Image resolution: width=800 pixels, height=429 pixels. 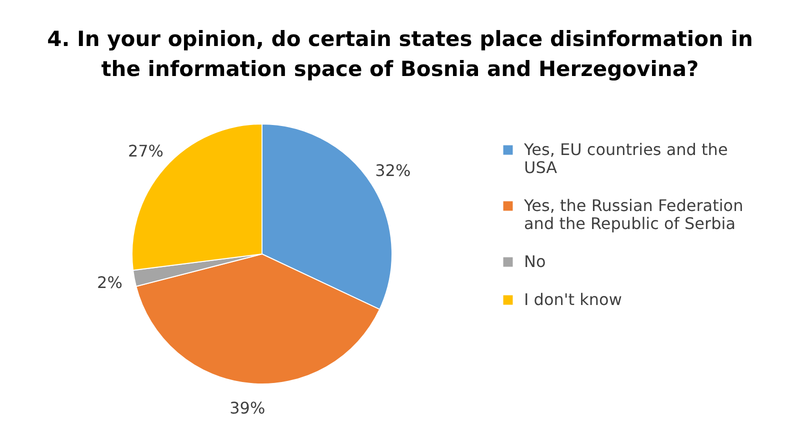 I want to click on data-label: 39%, so click(x=248, y=408).